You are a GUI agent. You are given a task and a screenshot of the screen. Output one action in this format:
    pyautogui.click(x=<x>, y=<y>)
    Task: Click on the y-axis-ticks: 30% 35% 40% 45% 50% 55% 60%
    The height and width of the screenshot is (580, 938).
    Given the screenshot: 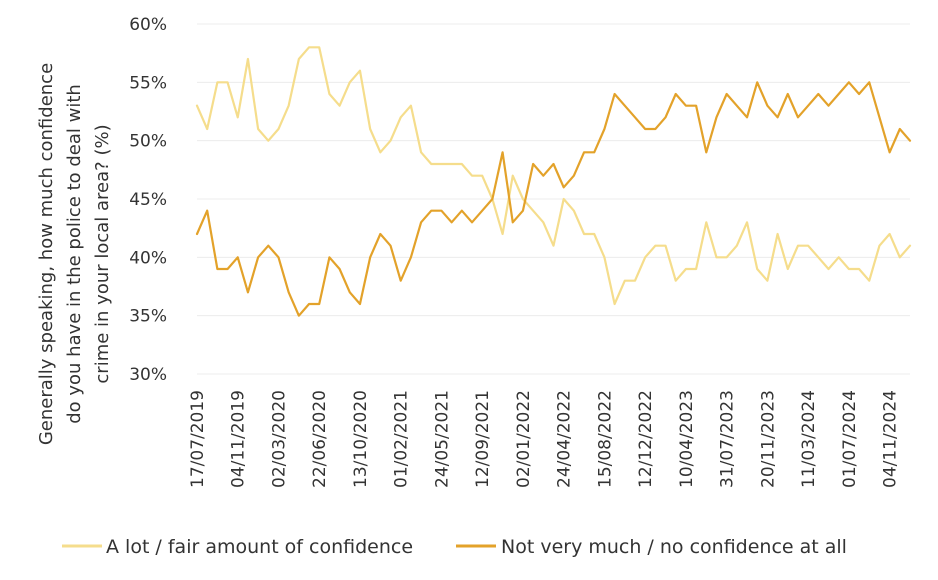 What is the action you would take?
    pyautogui.click(x=148, y=200)
    